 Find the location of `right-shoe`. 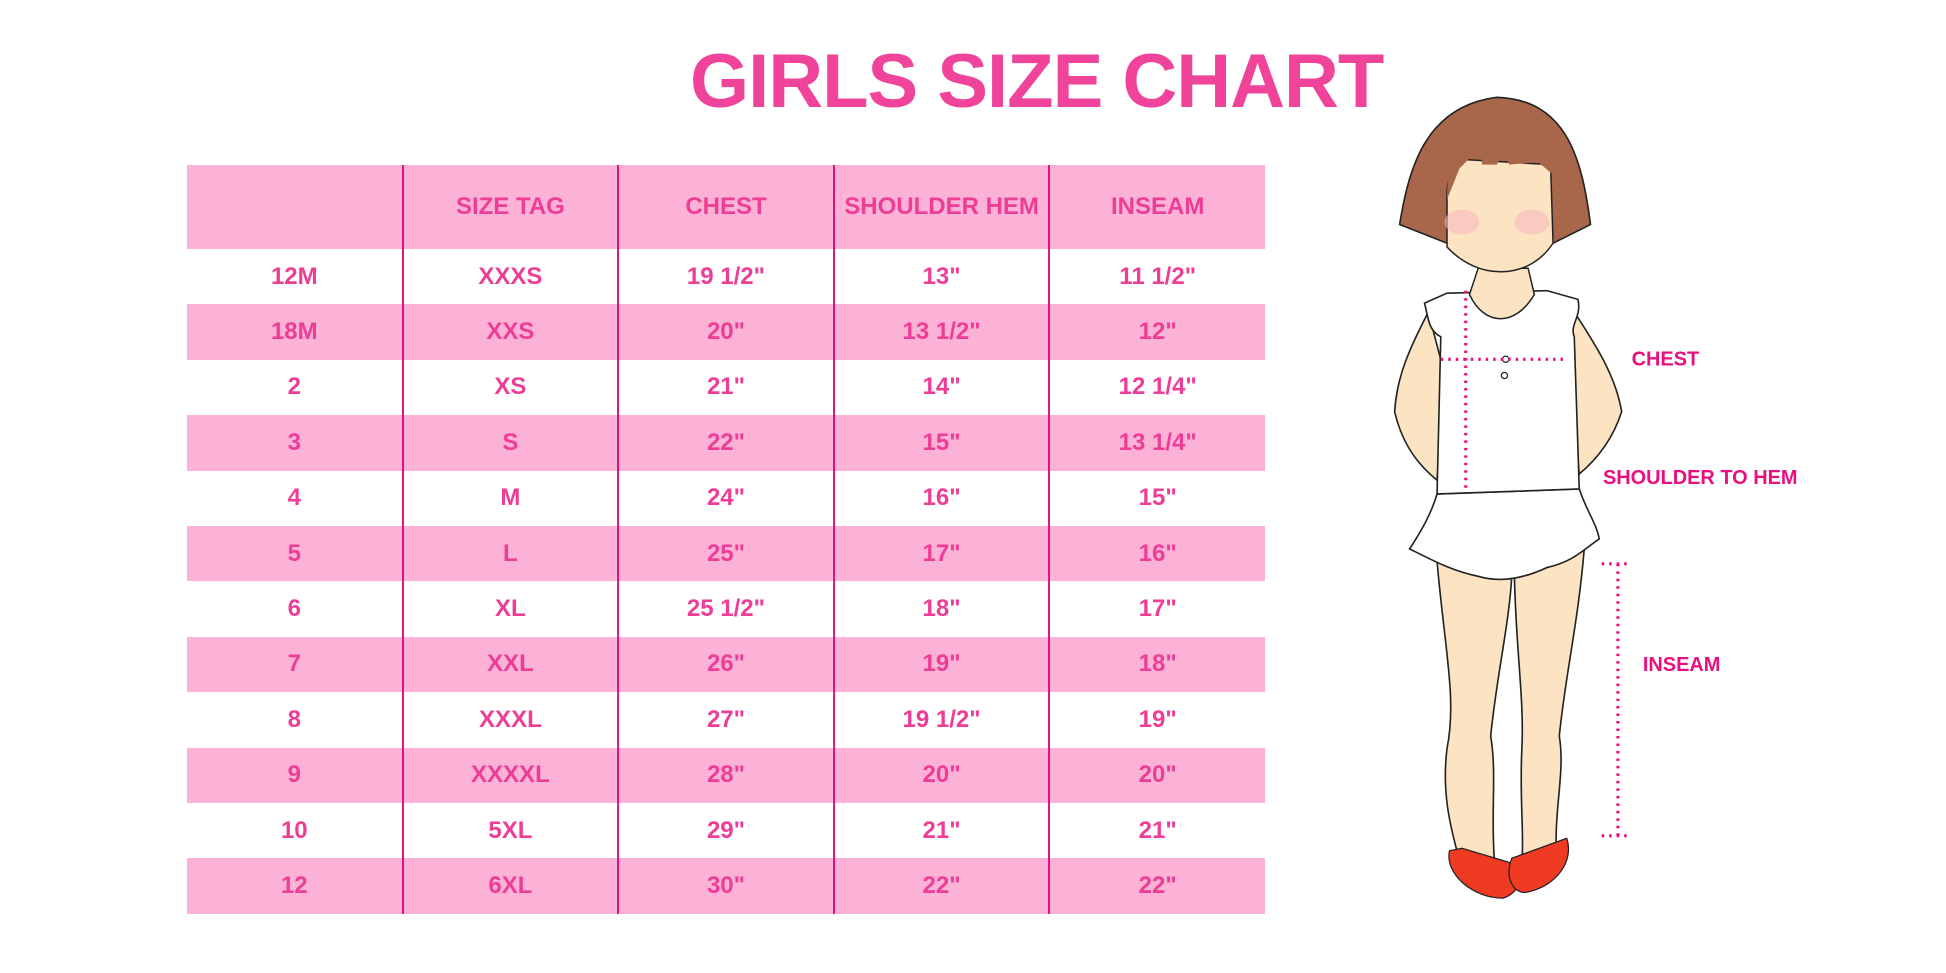

right-shoe is located at coordinates (1539, 865).